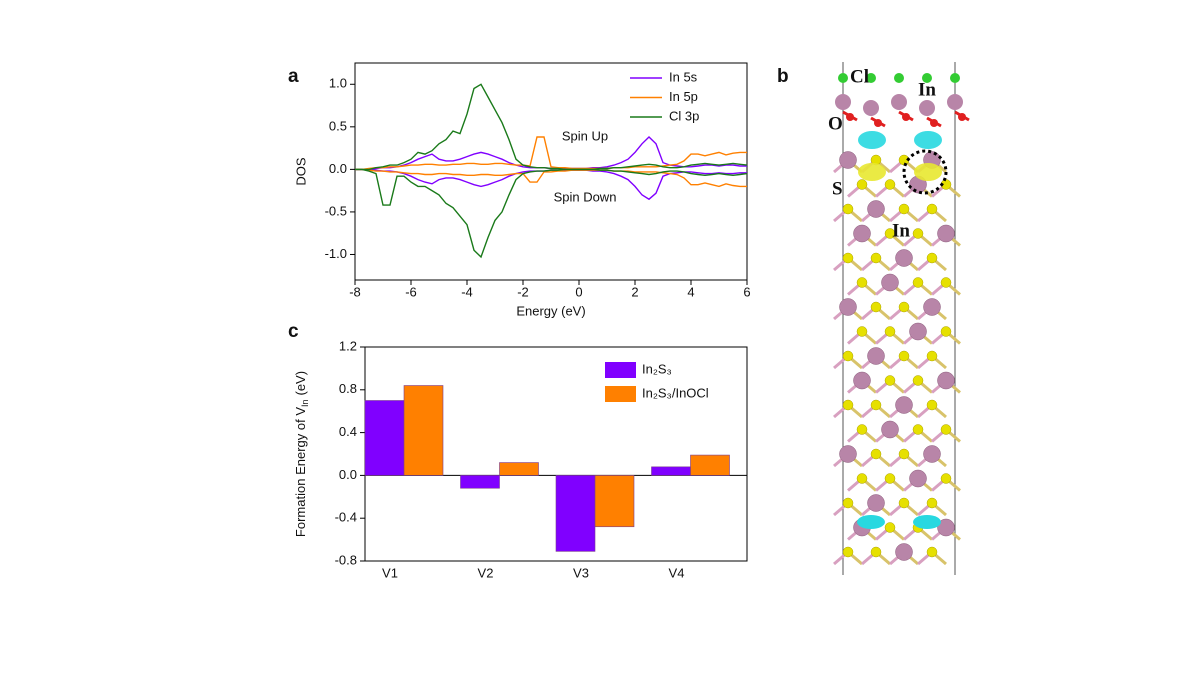 The image size is (1200, 677). Describe the element at coordinates (346, 559) in the screenshot. I see `y-tick-label: -0.8` at that location.